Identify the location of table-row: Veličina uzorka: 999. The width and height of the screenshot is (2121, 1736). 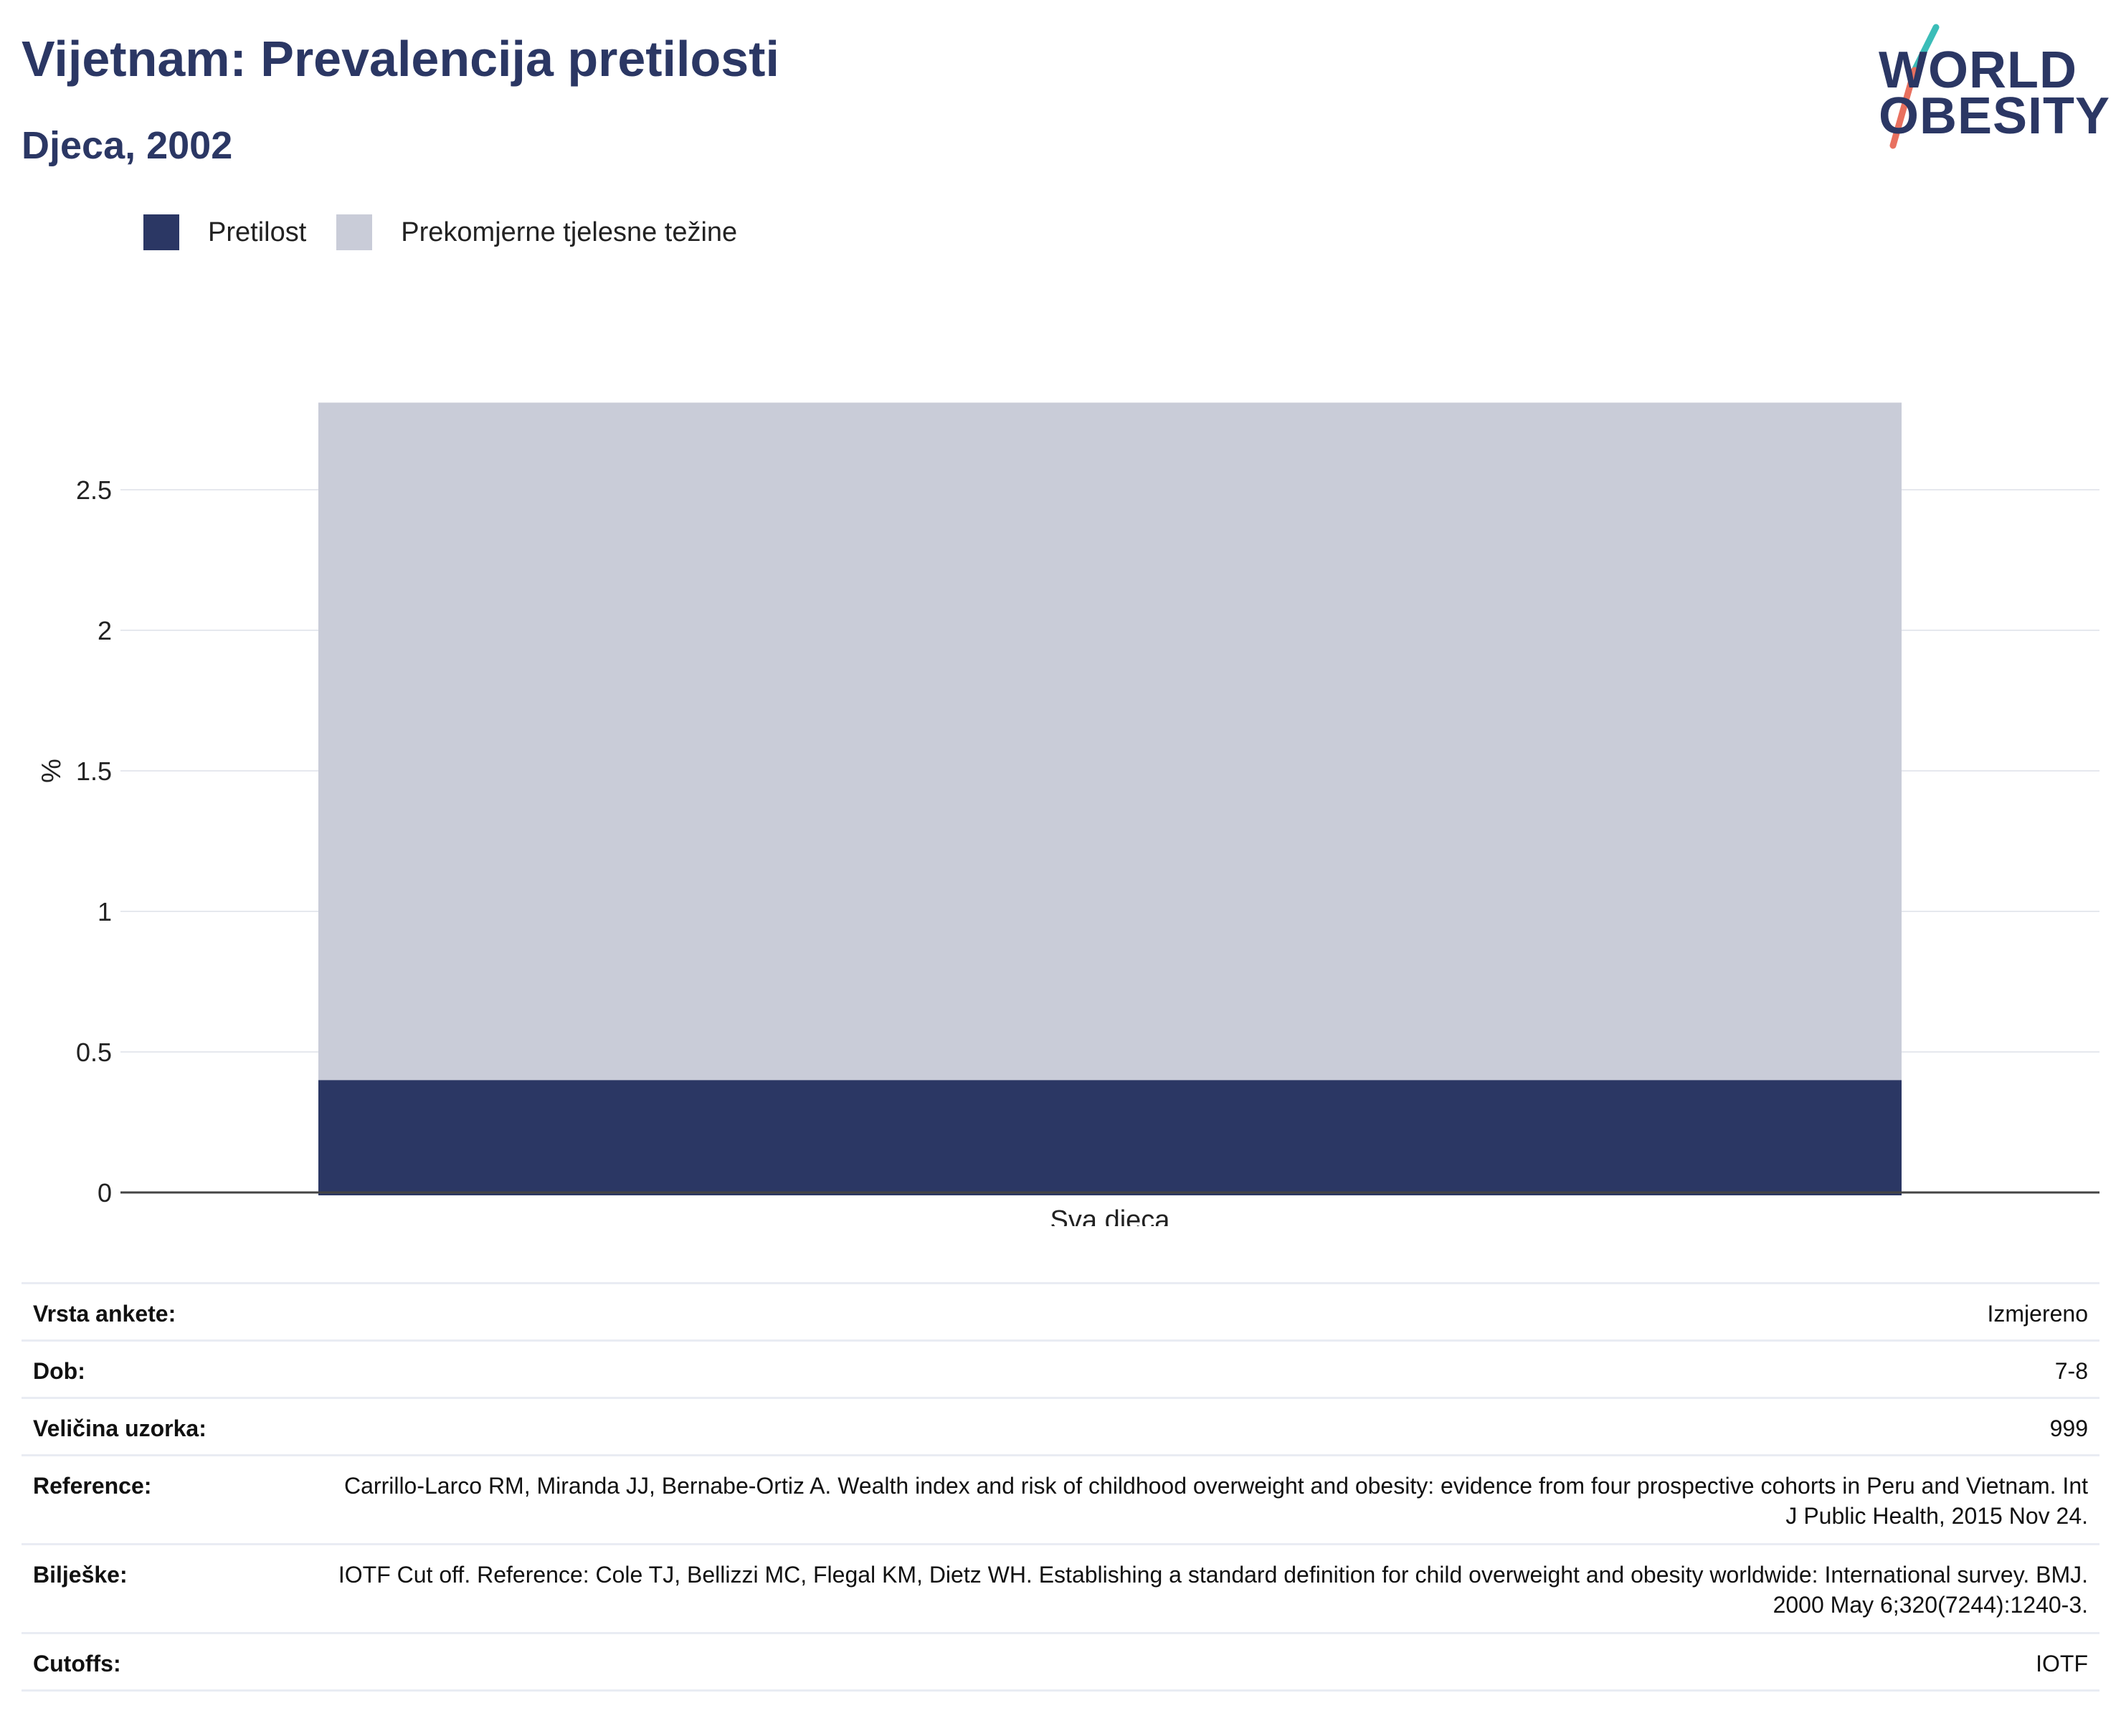
(1060, 1426).